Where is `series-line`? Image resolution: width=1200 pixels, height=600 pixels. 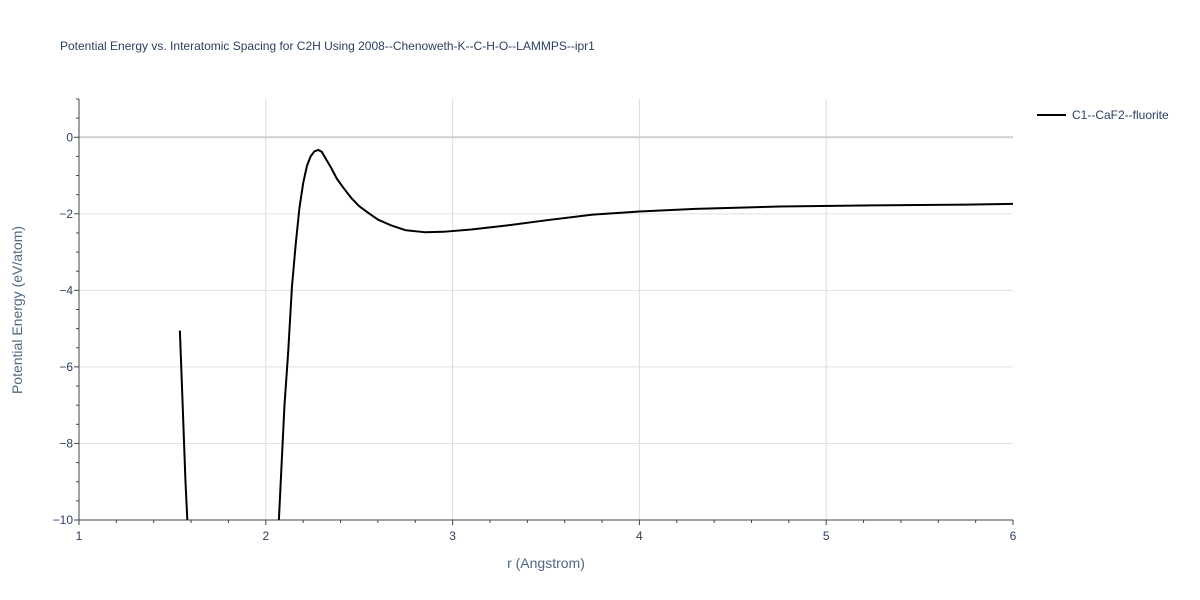
series-line is located at coordinates (183, 425).